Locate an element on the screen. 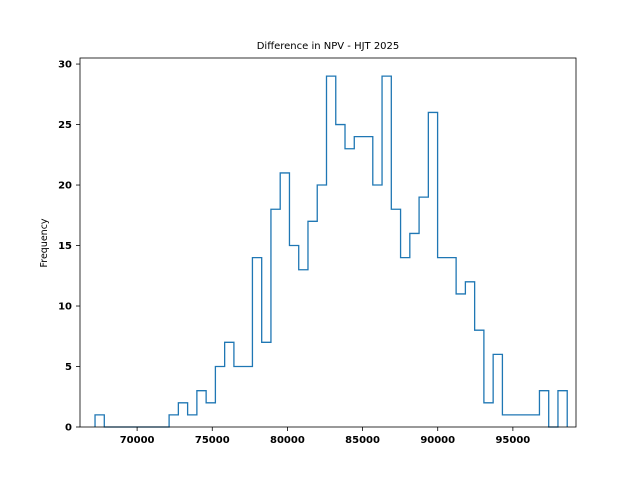 This screenshot has height=485, width=640. y-axis-label: Frequency is located at coordinates (44, 242).